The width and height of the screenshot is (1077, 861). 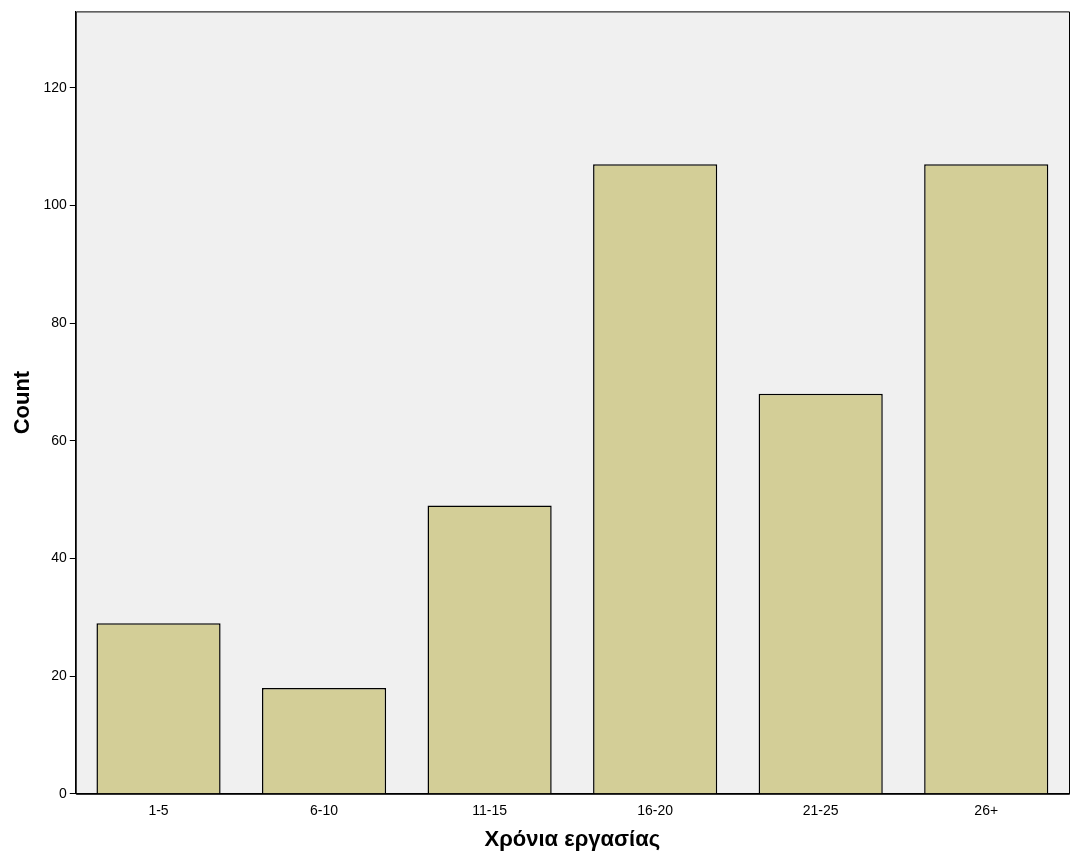 What do you see at coordinates (572, 838) in the screenshot?
I see `x-axis-title: Χρόνια εργασίας` at bounding box center [572, 838].